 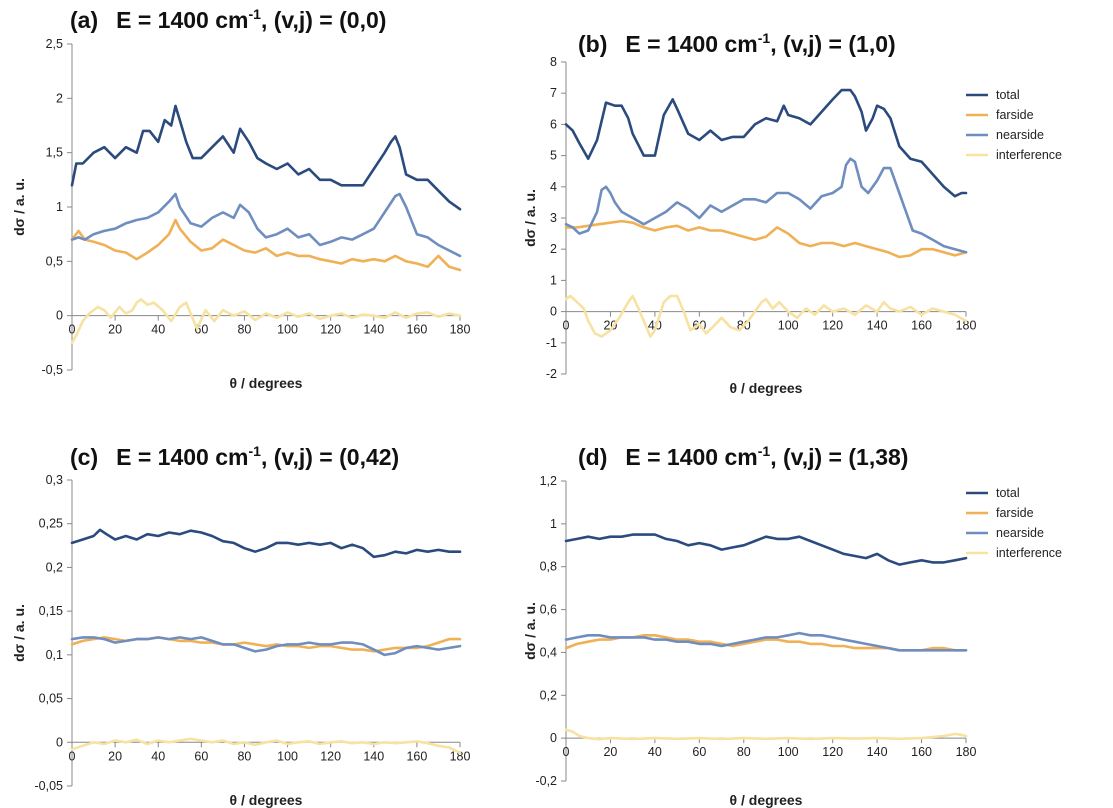 I want to click on title-suffix: , (v,j) = (1,0), so click(x=832, y=44).